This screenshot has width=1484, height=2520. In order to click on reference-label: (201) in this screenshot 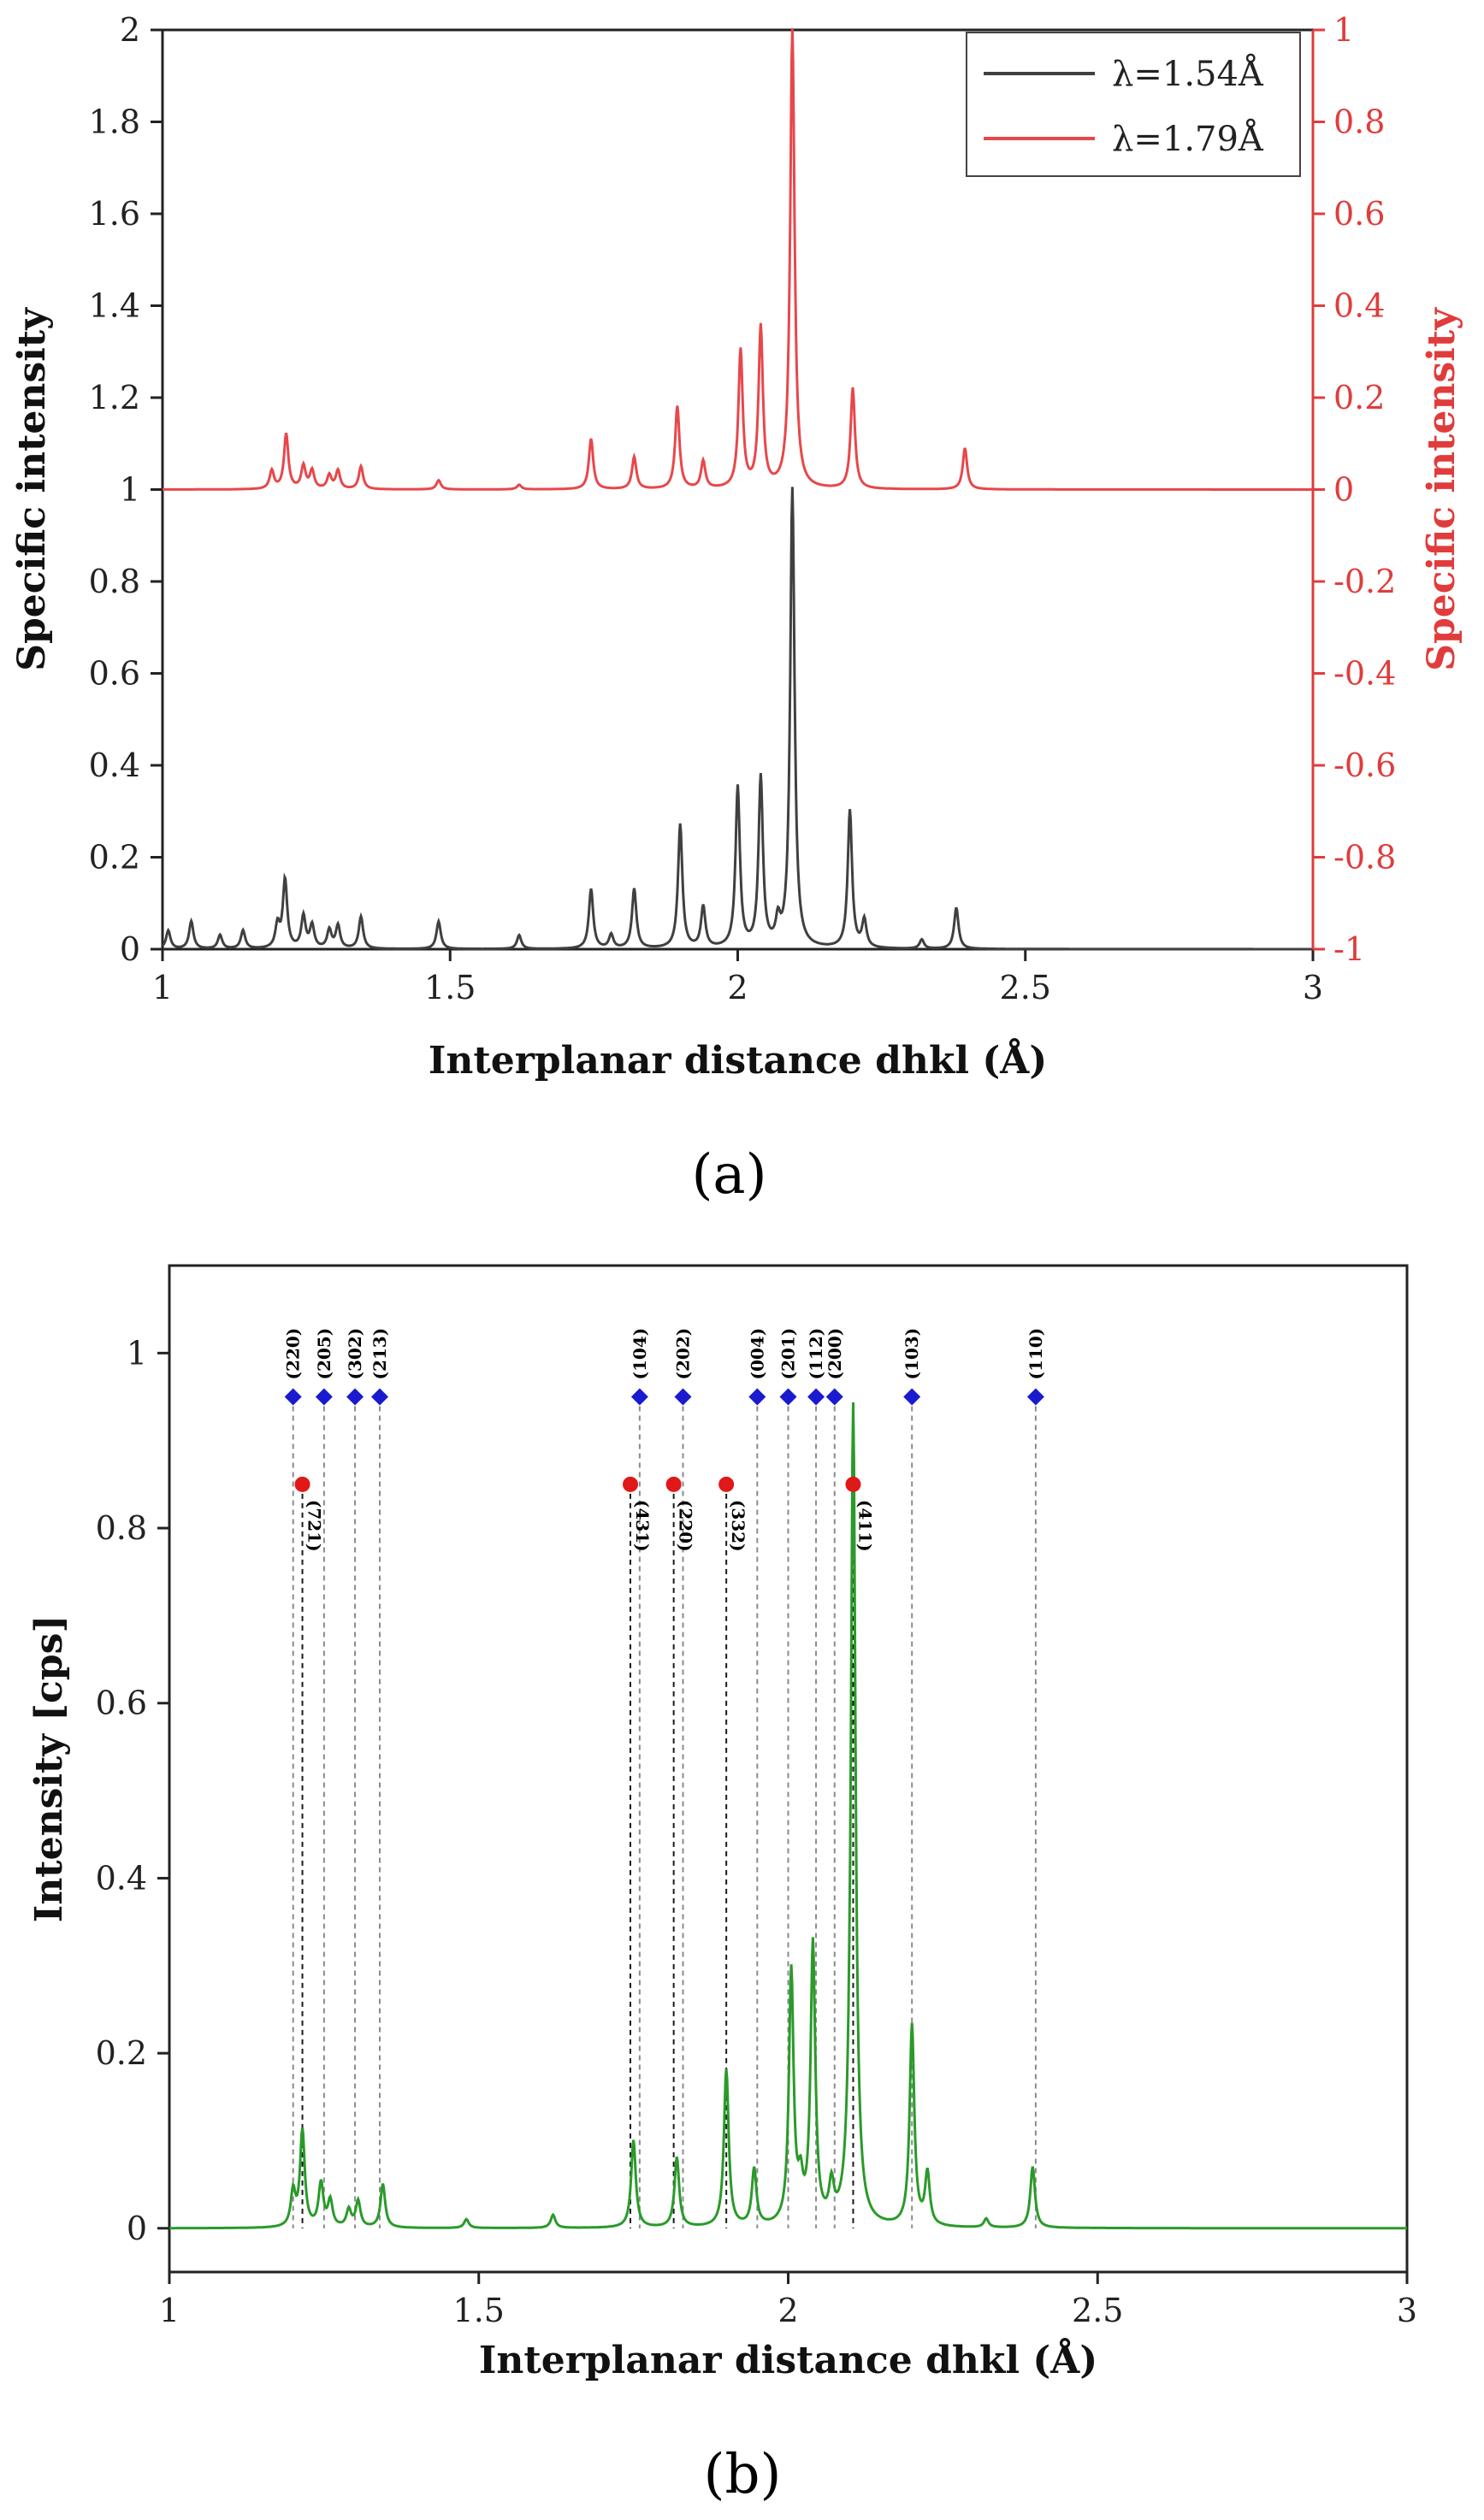, I will do `click(788, 1354)`.